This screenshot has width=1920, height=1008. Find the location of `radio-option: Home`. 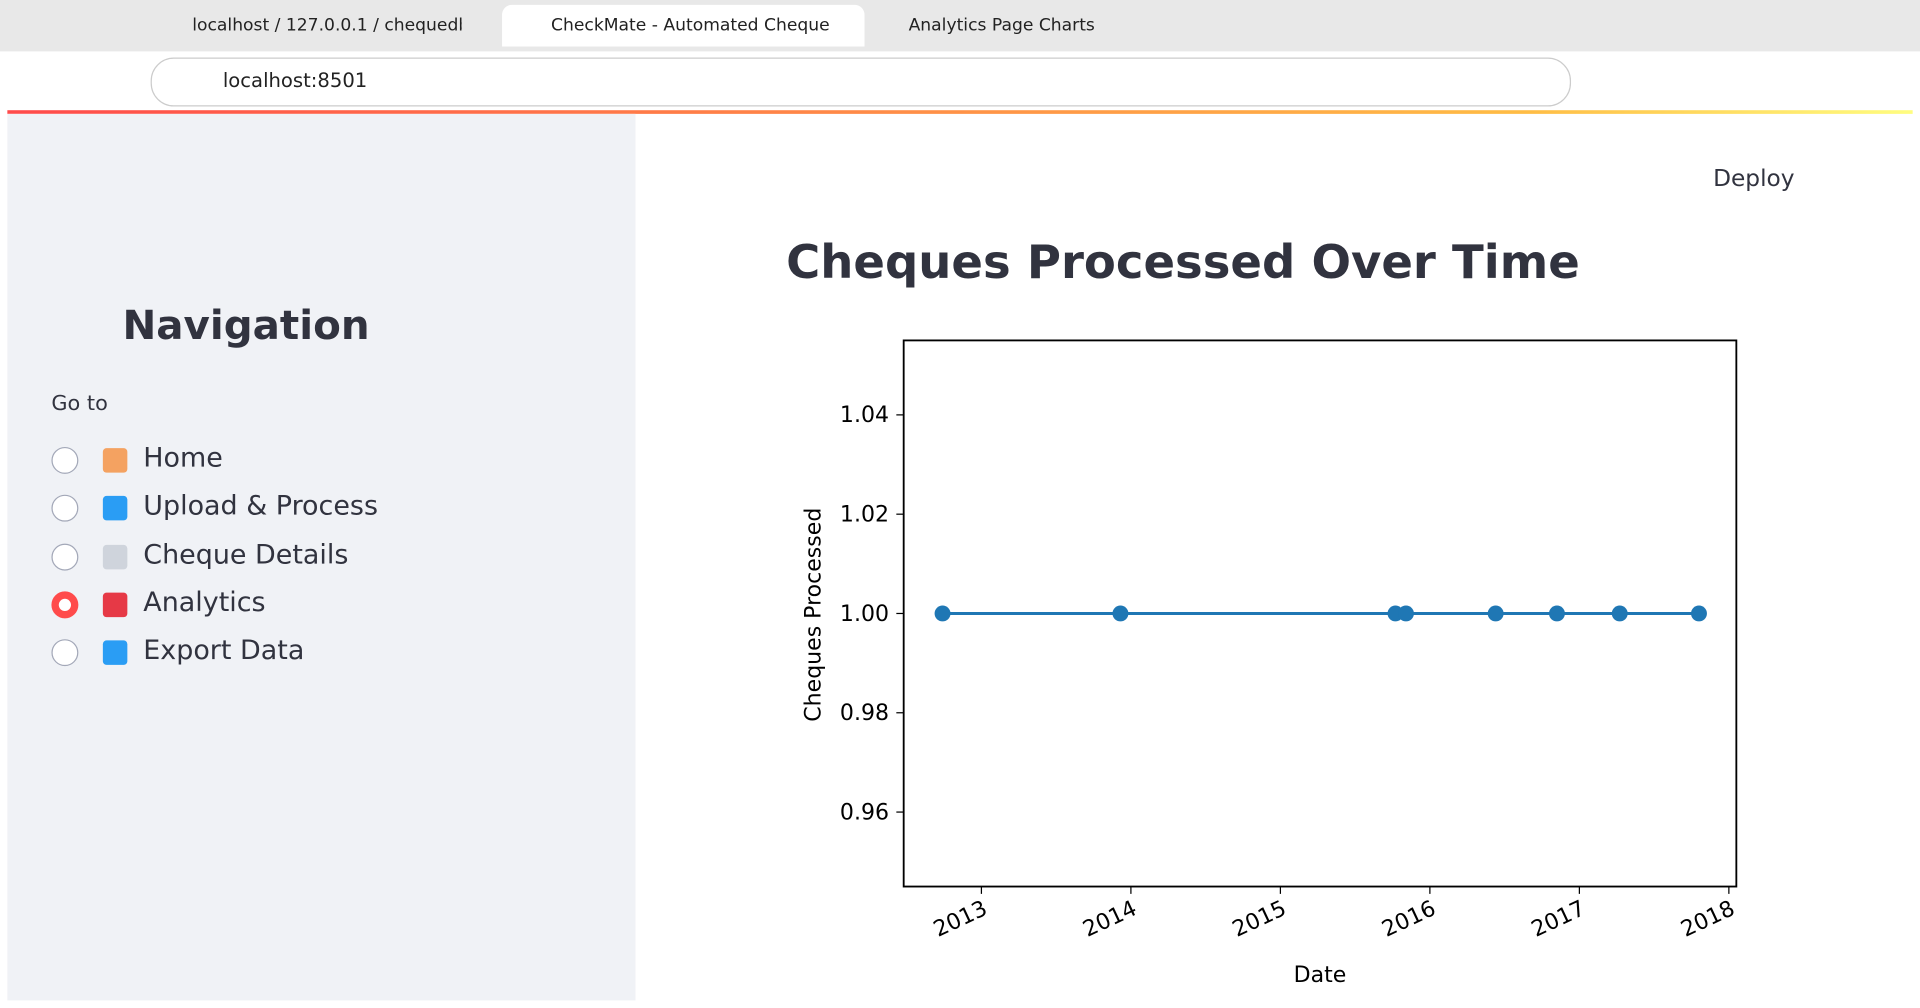

radio-option: Home is located at coordinates (183, 458).